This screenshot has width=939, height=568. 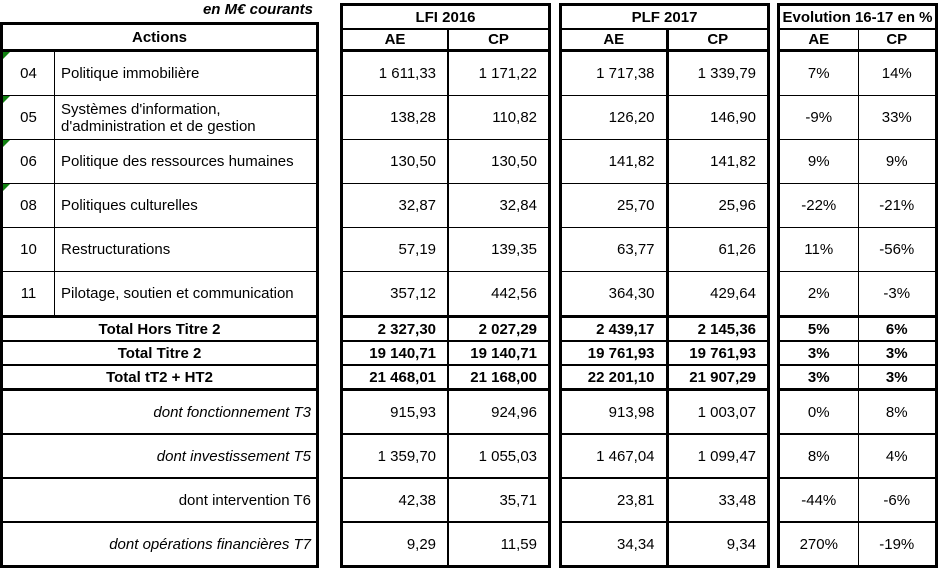 What do you see at coordinates (445, 500) in the screenshot?
I see `detail-row: 42,38 35,71` at bounding box center [445, 500].